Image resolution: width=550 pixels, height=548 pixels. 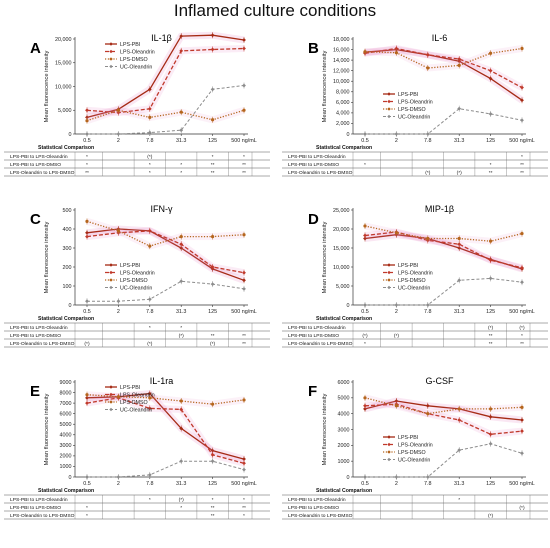 What do you see at coordinates (344, 430) in the screenshot?
I see `y-tick-label: 3000` at bounding box center [344, 430].